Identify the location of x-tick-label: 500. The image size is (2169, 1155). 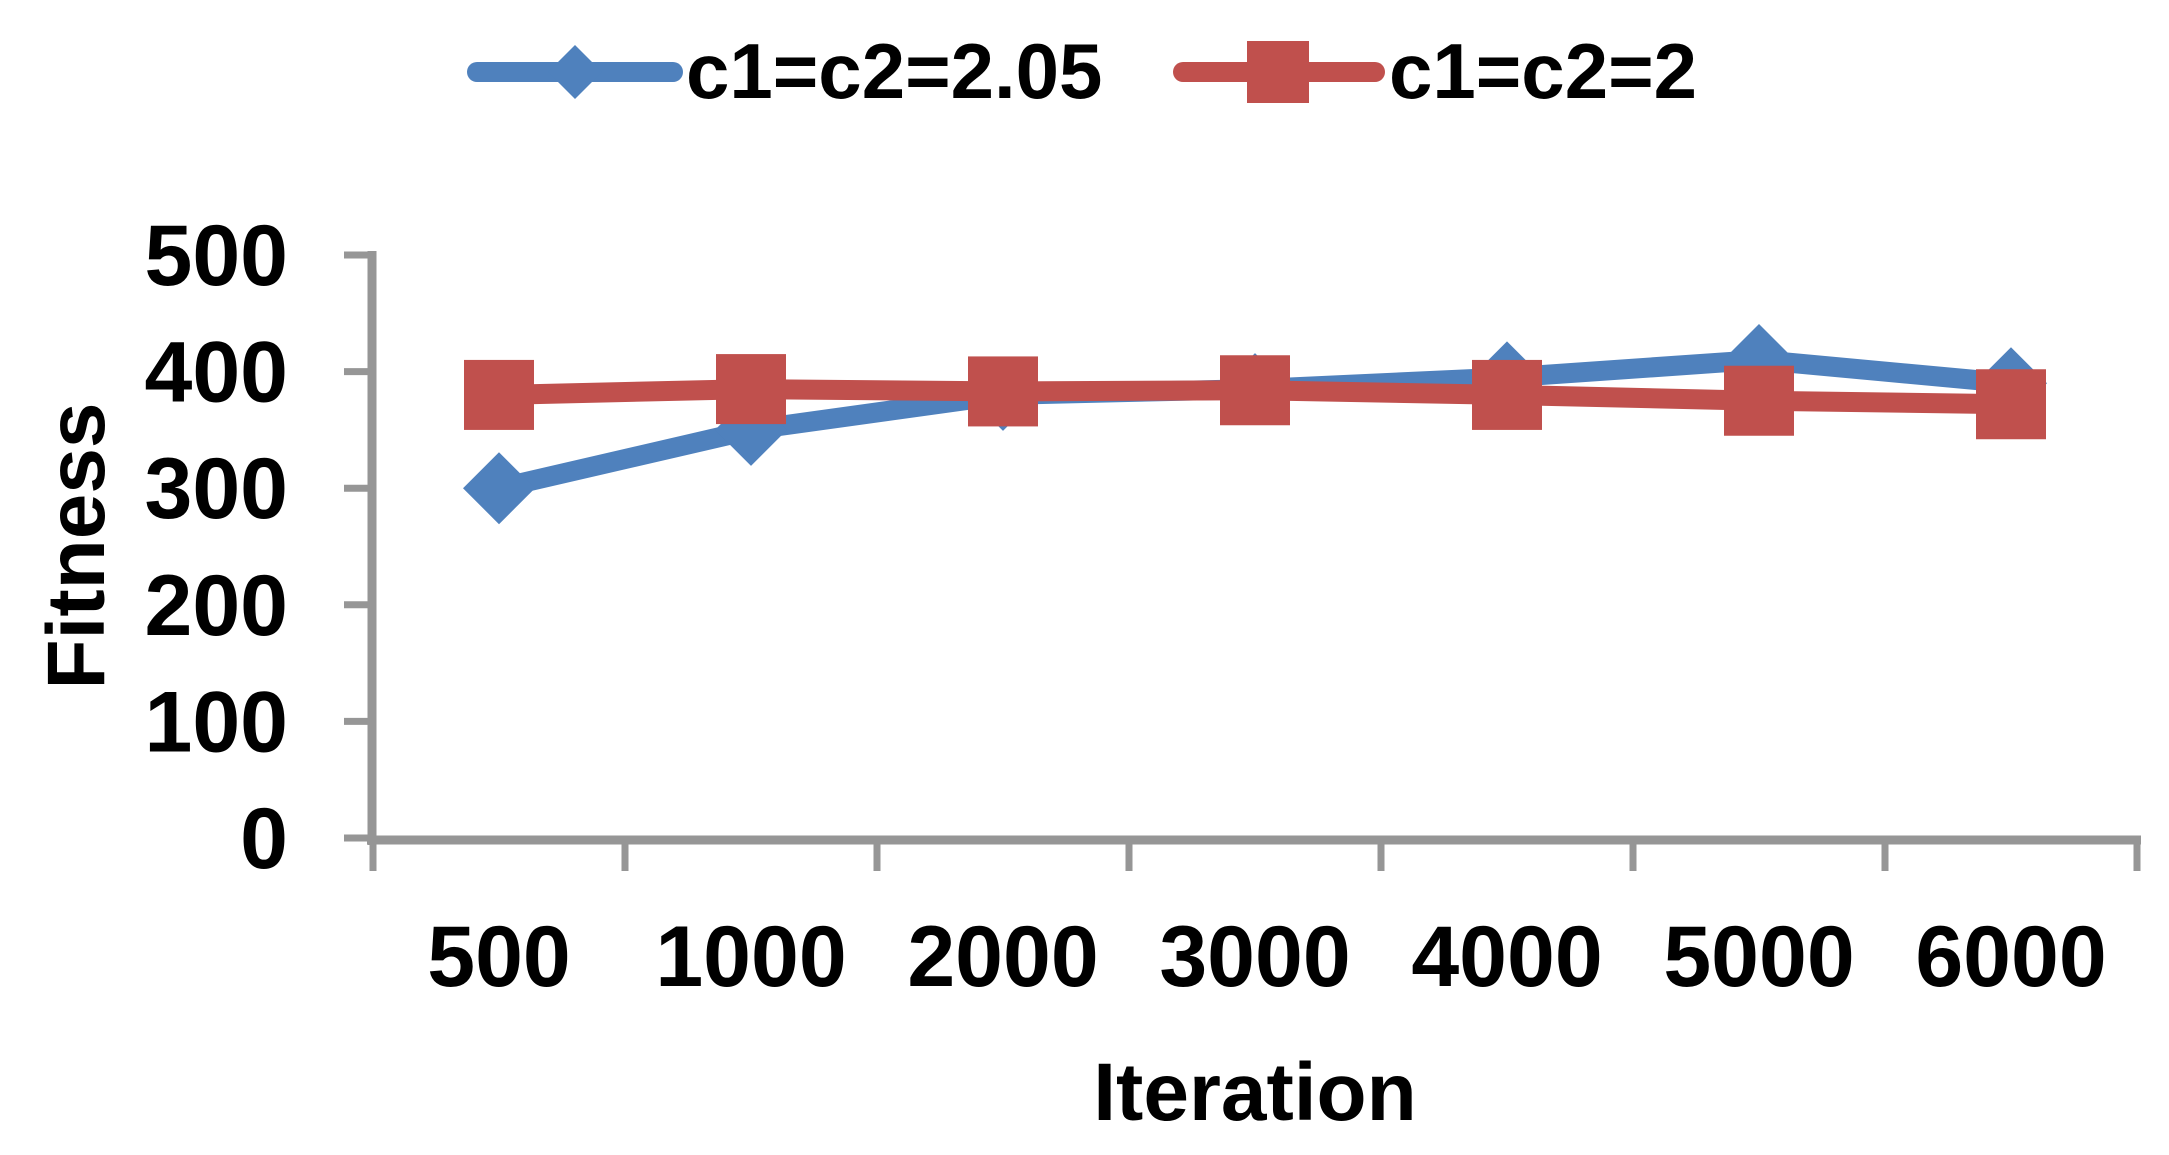
(499, 957).